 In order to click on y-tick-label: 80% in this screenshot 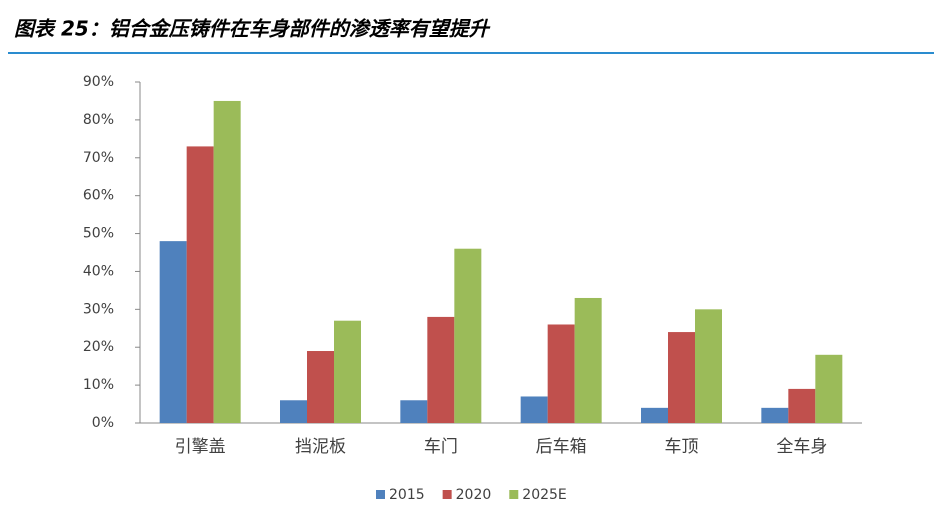, I will do `click(98, 120)`.